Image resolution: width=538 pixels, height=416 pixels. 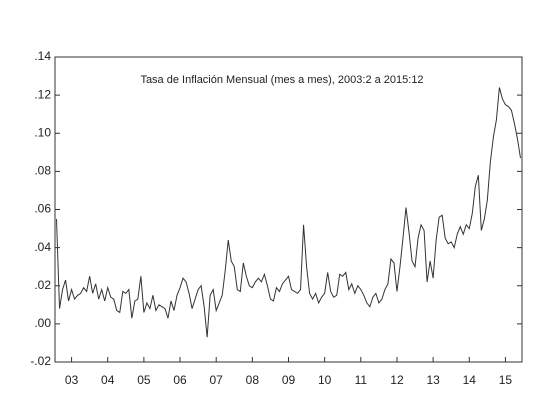 I want to click on x-tick-label: 04, so click(x=108, y=380).